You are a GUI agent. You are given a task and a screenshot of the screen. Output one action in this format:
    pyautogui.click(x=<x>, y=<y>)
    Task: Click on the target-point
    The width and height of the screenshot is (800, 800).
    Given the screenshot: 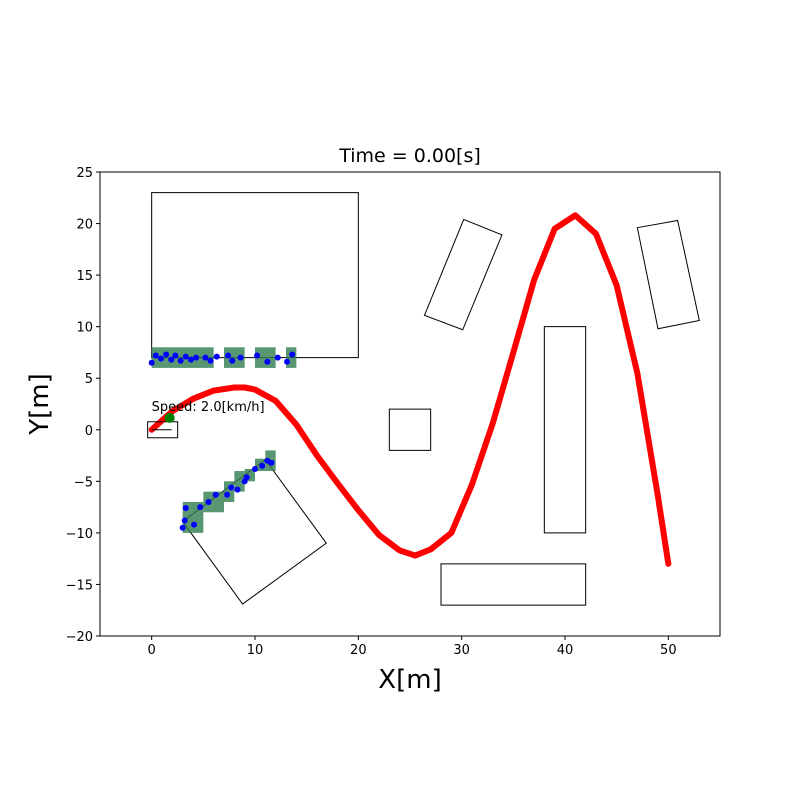 What is the action you would take?
    pyautogui.click(x=169, y=417)
    